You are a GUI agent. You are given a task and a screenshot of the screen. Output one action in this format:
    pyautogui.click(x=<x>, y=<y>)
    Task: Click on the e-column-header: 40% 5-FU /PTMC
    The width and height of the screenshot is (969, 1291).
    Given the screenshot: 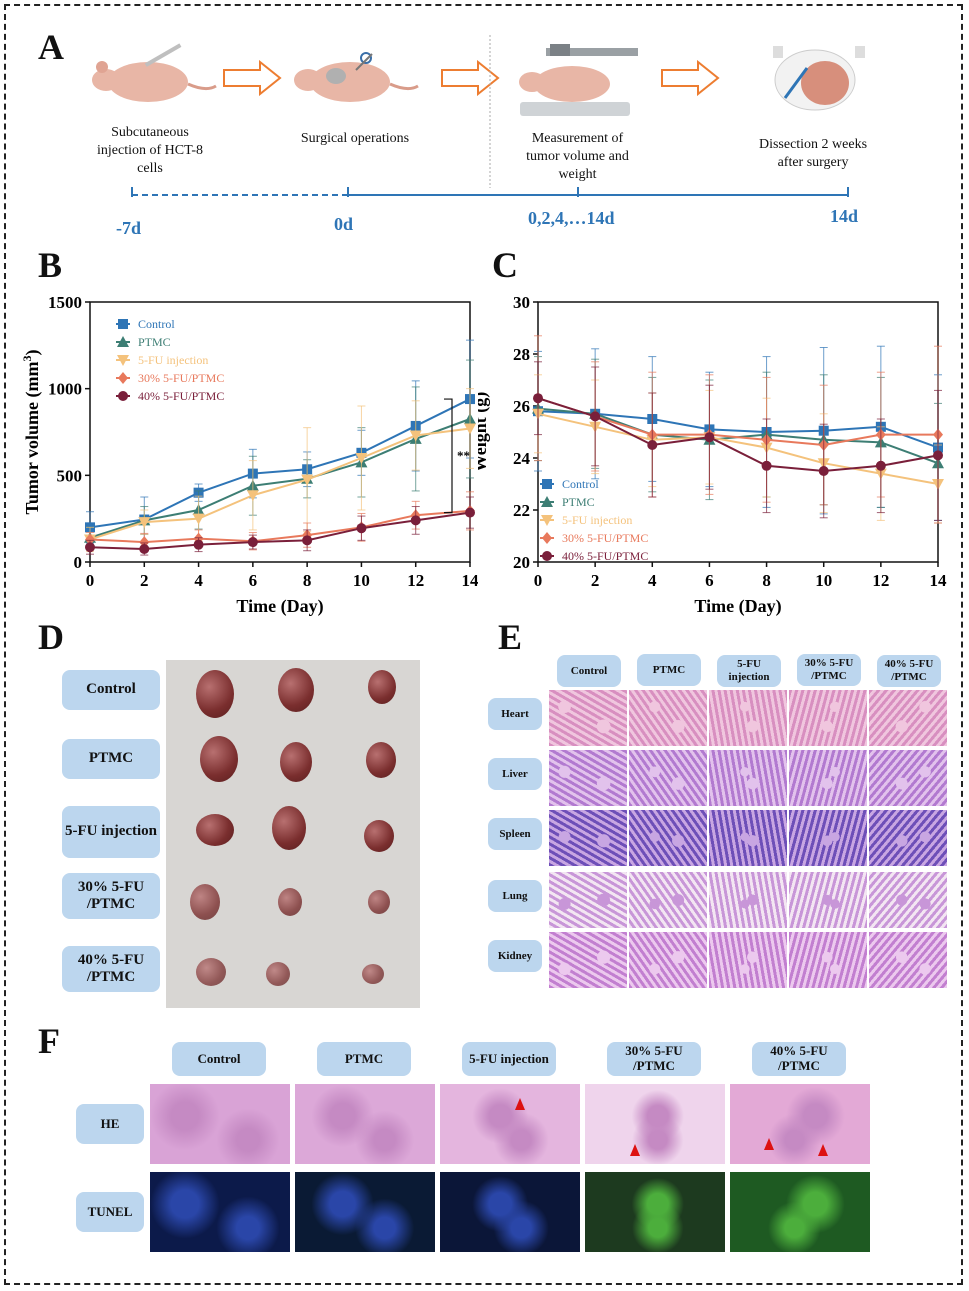 What is the action you would take?
    pyautogui.click(x=909, y=671)
    